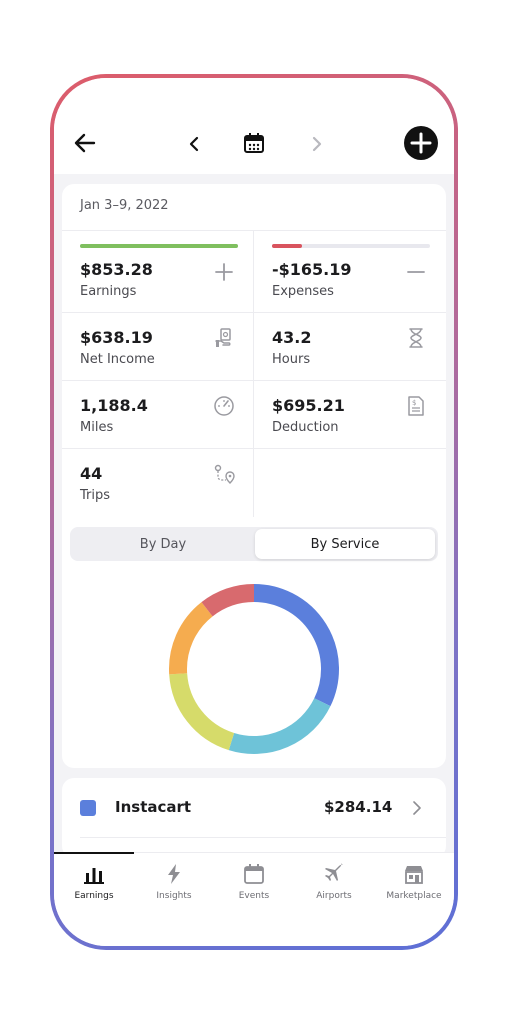 The image size is (508, 1024). Describe the element at coordinates (350, 415) in the screenshot. I see `deduction-cell: $695.21 Deduction $` at that location.